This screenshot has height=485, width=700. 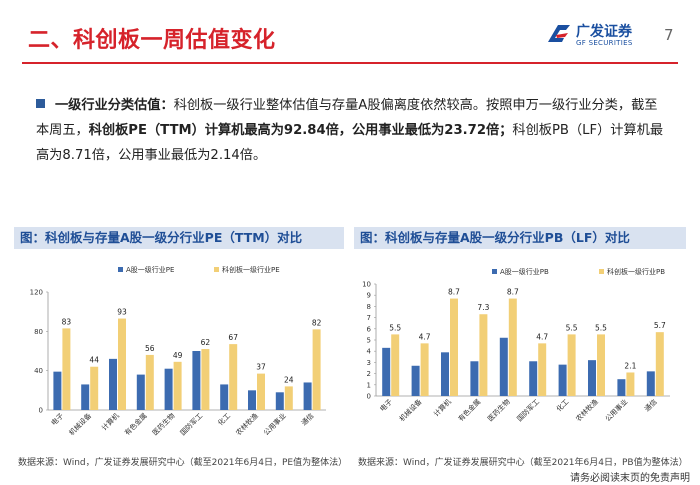 What do you see at coordinates (307, 419) in the screenshot?
I see `pe-category-label-9: 通信` at bounding box center [307, 419].